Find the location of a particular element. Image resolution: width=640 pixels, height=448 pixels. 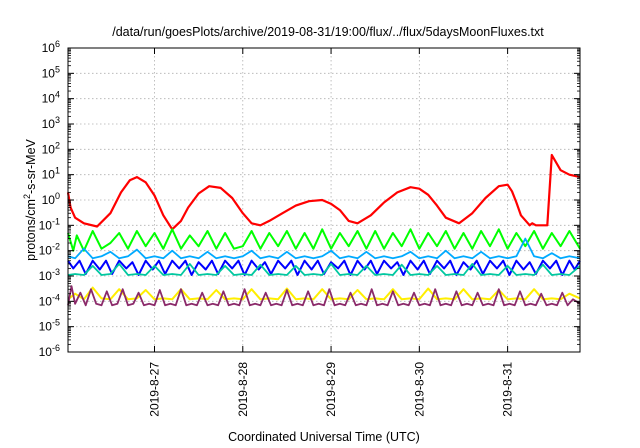

y-tick-label: 10⁻⁶ is located at coordinates (49, 351).